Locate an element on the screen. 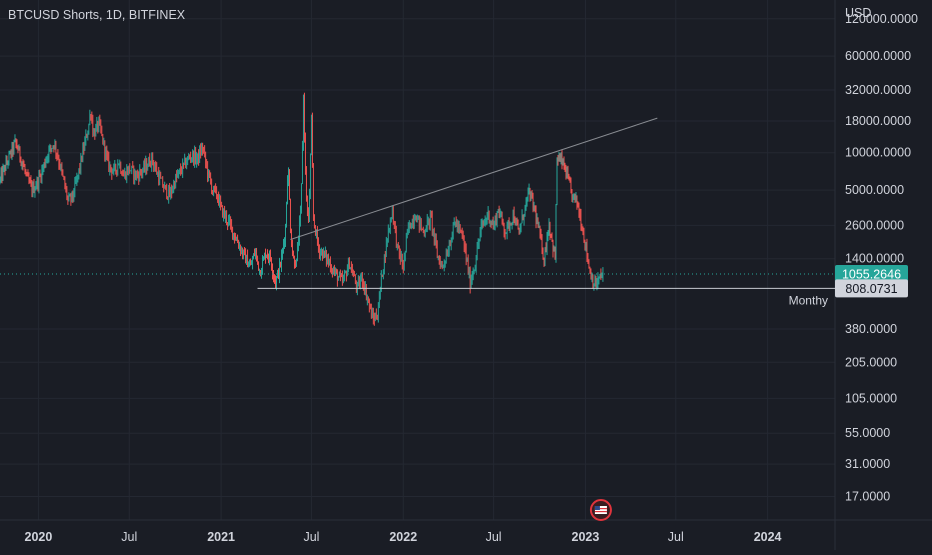 The height and width of the screenshot is (555, 932). price-tick-label: 1400.0000 is located at coordinates (874, 259).